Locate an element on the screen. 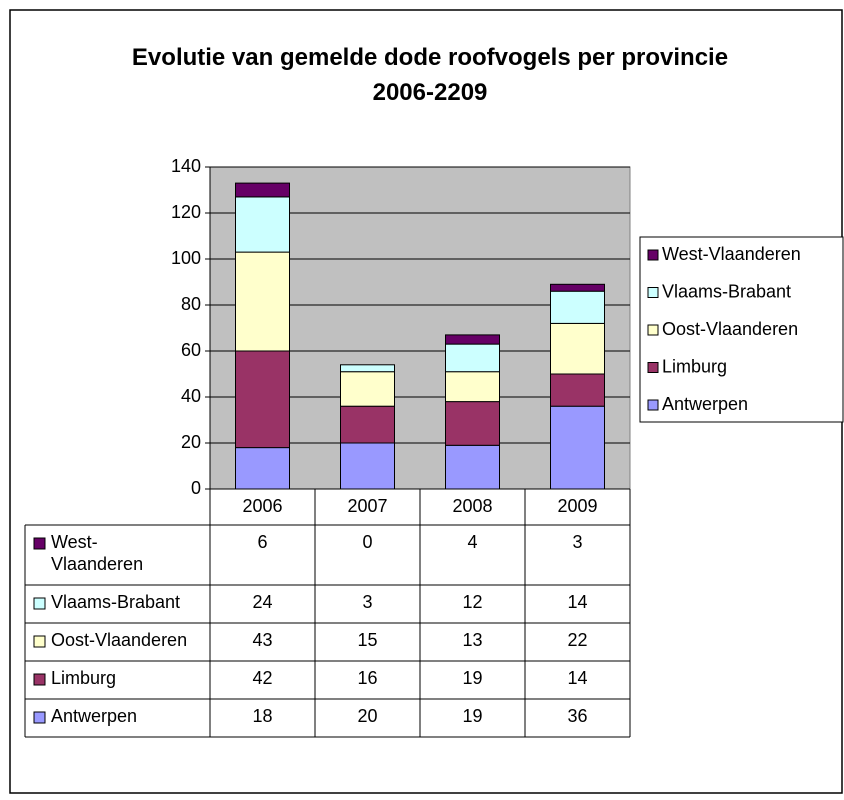 The width and height of the screenshot is (844, 800). legend-box is located at coordinates (741, 329).